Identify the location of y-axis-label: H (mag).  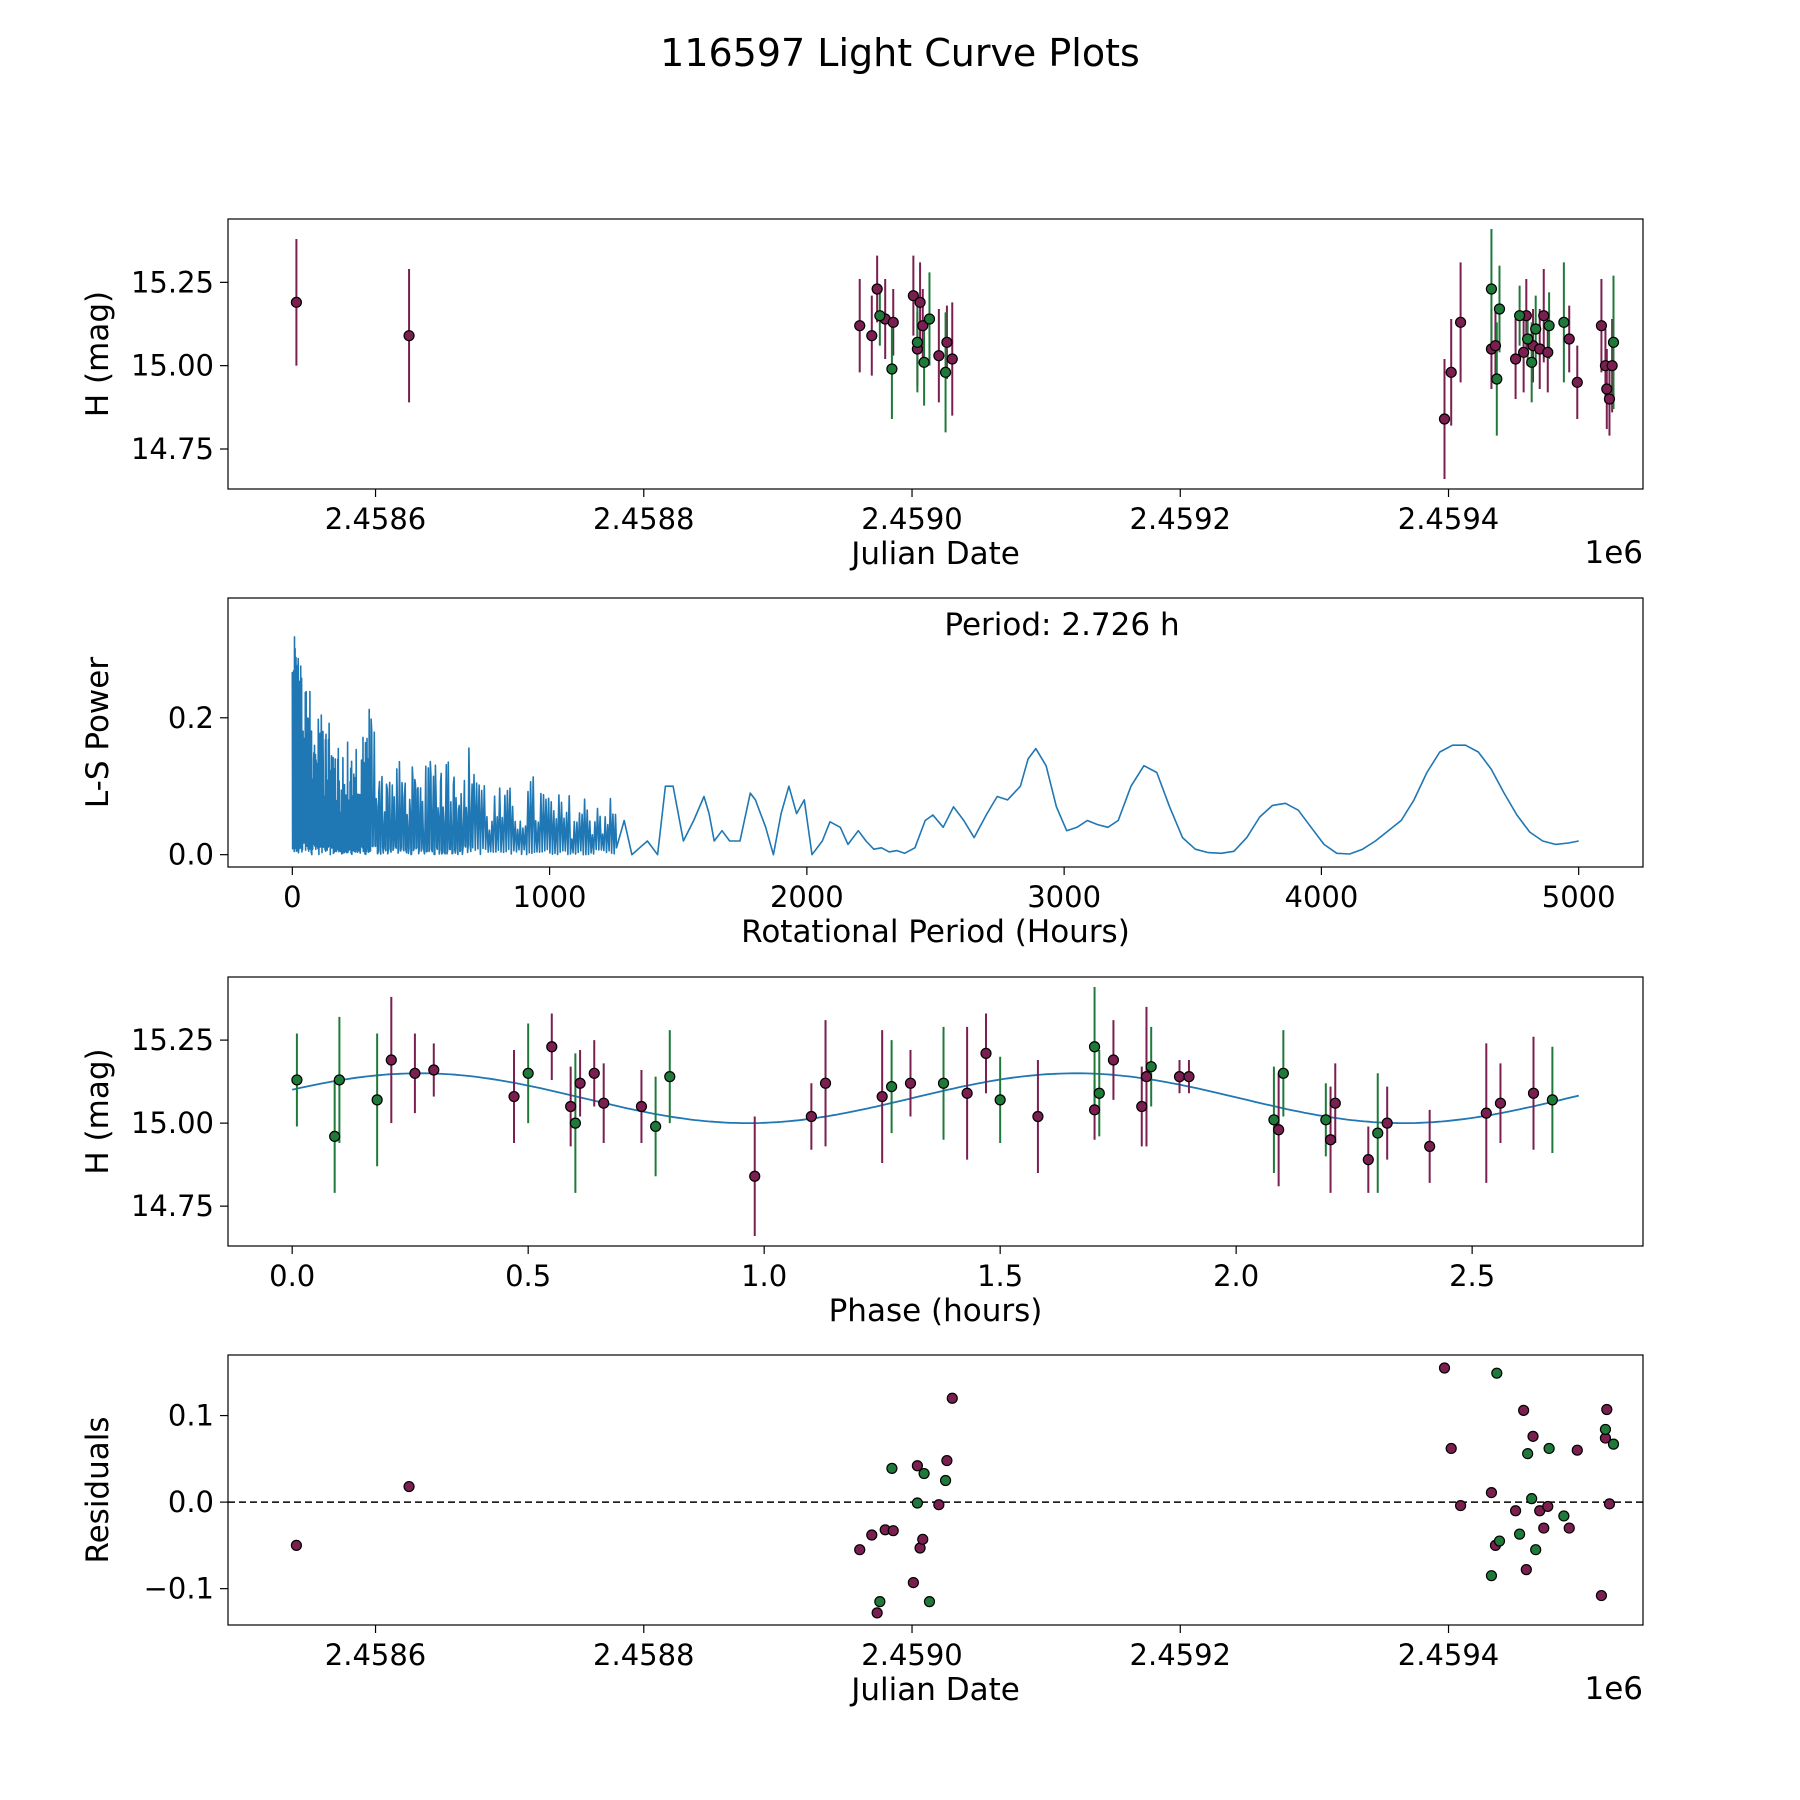
(98, 354).